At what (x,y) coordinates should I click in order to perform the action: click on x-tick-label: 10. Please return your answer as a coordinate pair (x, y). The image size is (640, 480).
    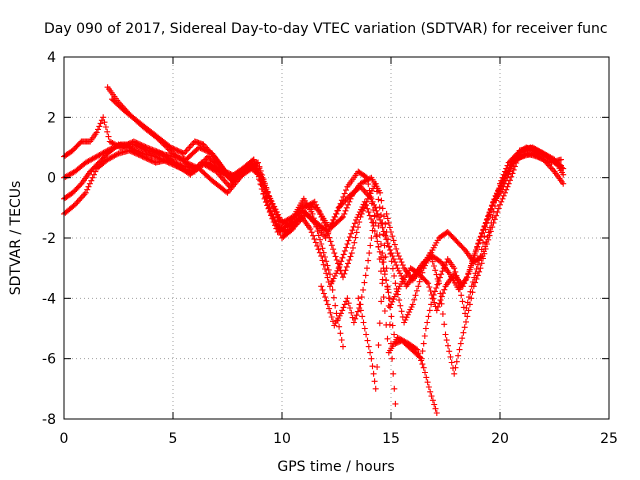
    Looking at the image, I should click on (282, 439).